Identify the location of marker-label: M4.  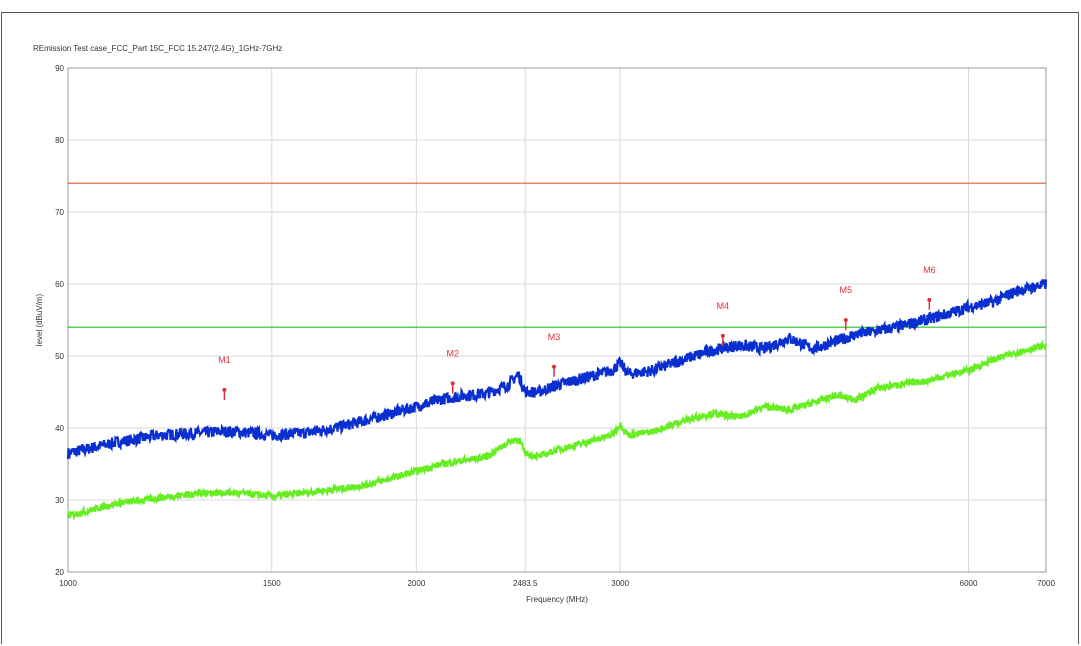
(723, 306).